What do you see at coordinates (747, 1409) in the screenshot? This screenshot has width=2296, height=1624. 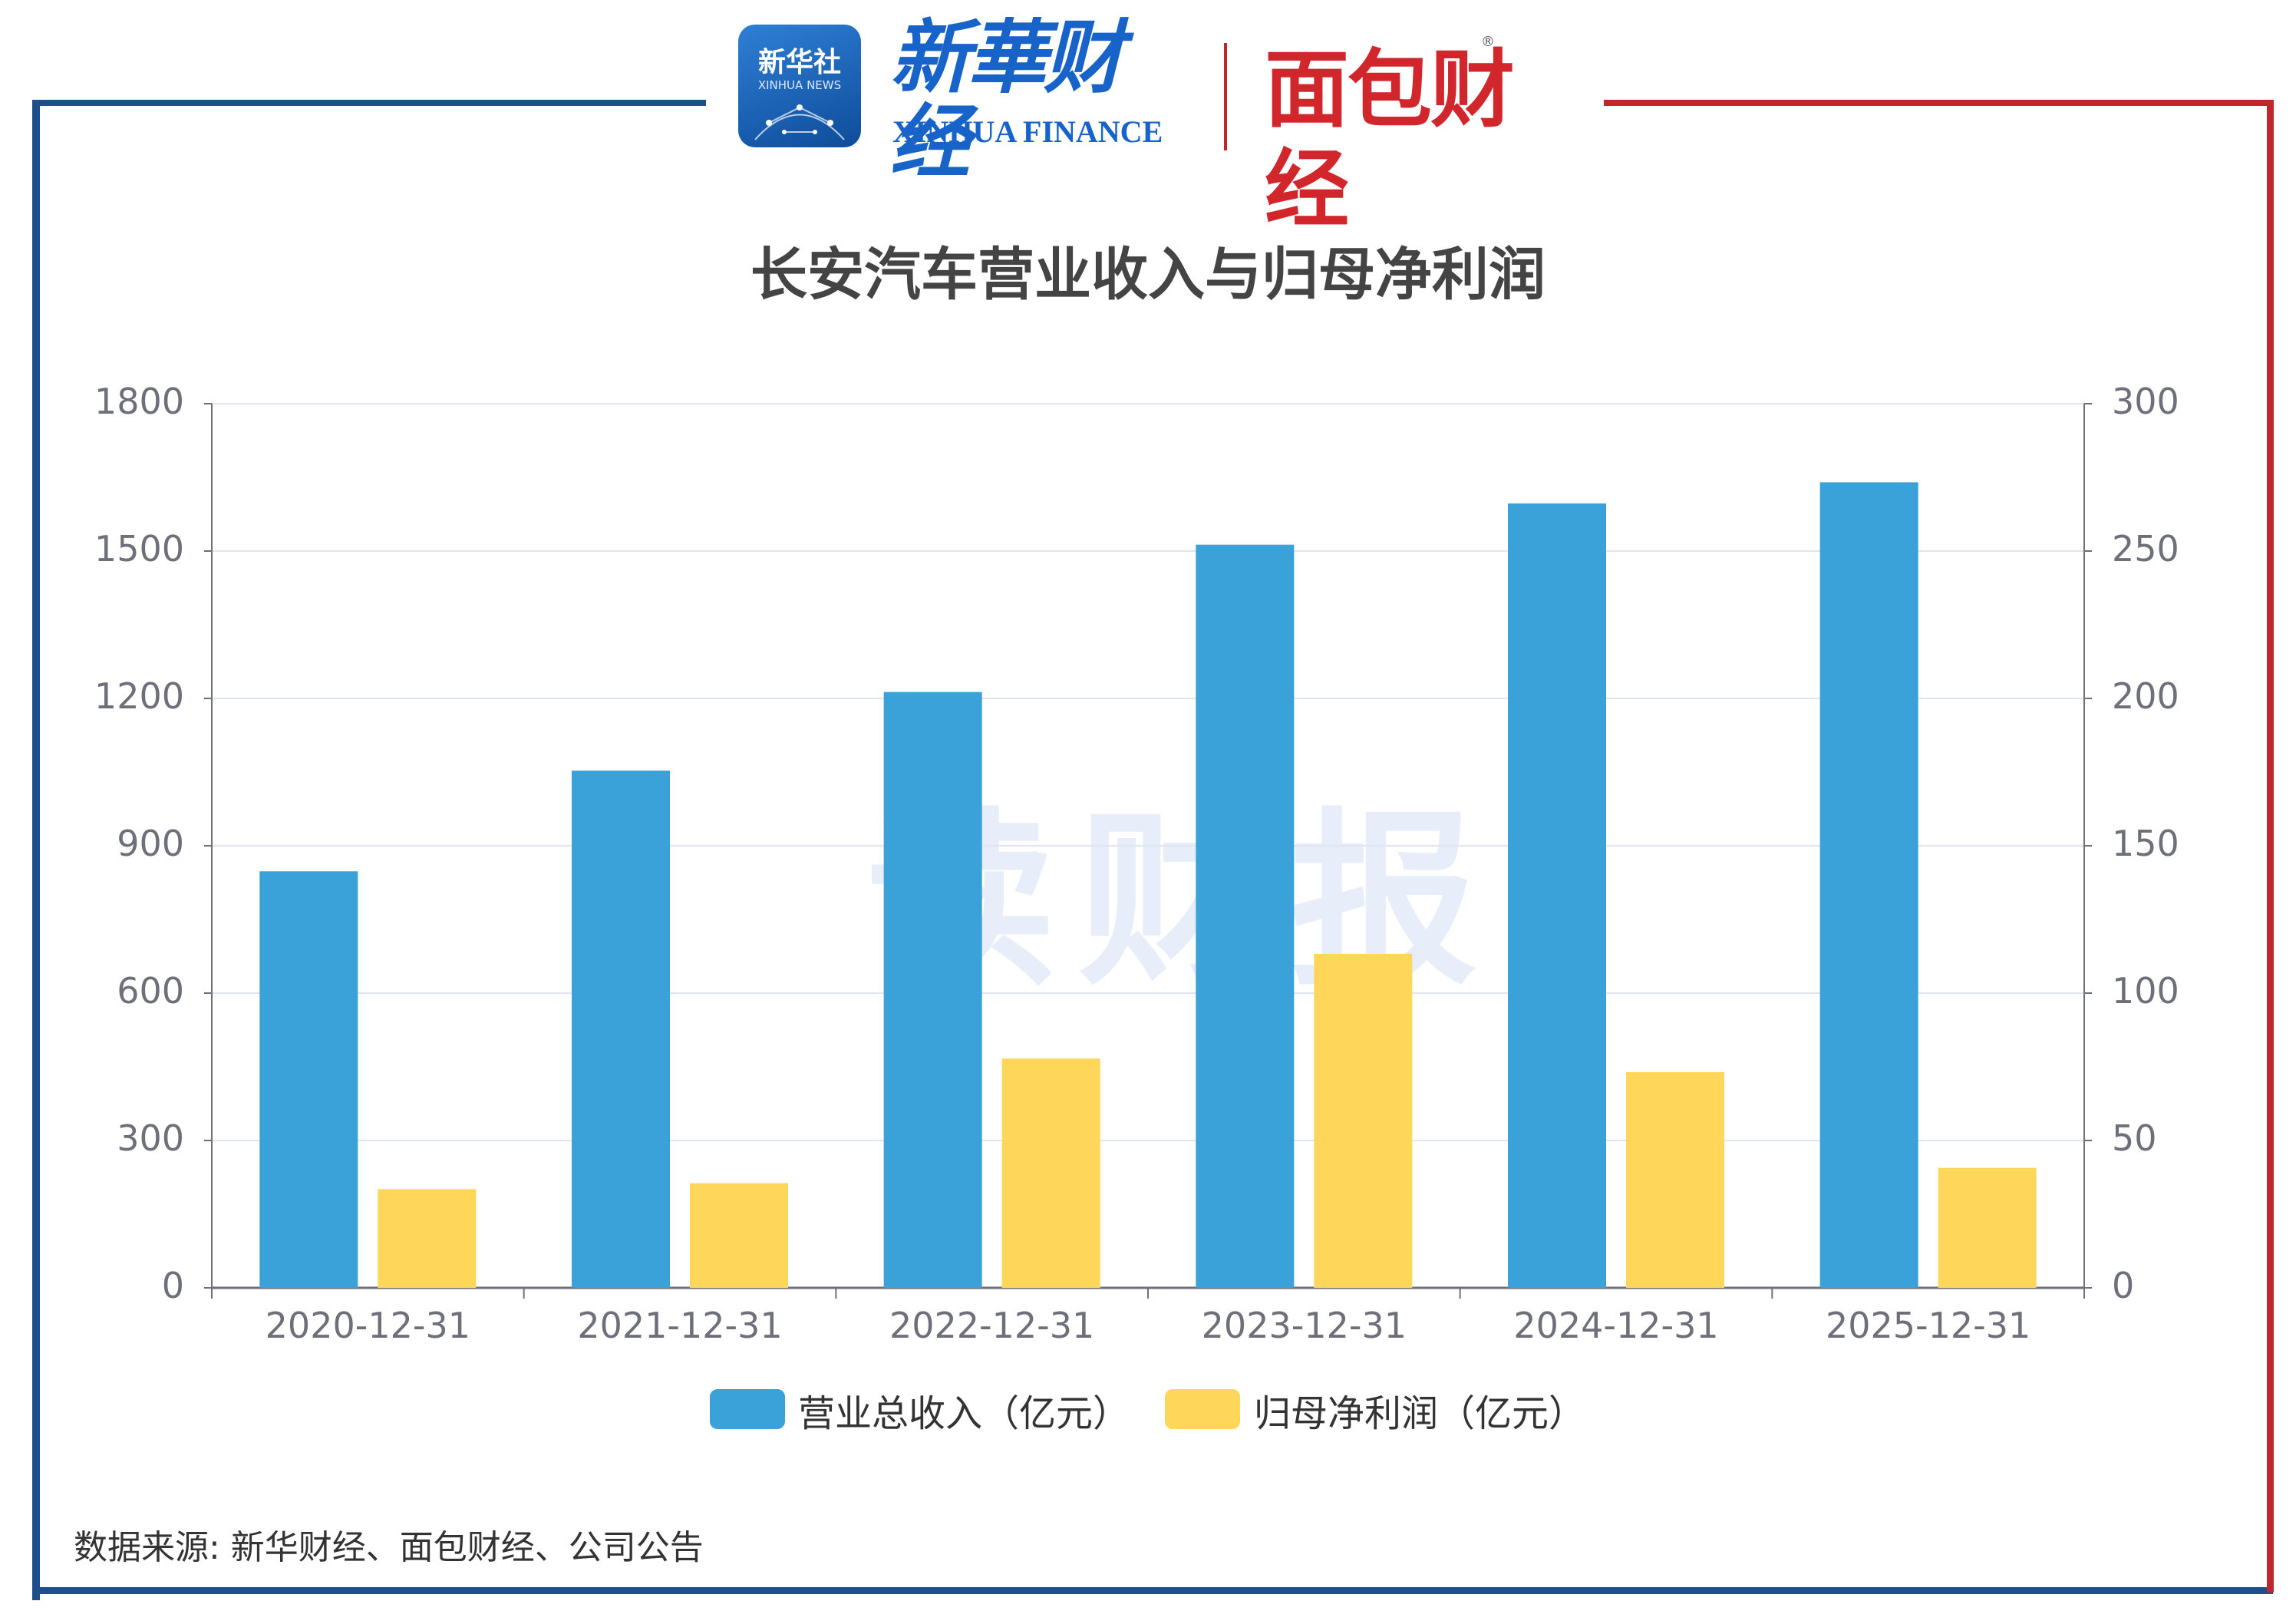 I see `legend-swatch-revenue` at bounding box center [747, 1409].